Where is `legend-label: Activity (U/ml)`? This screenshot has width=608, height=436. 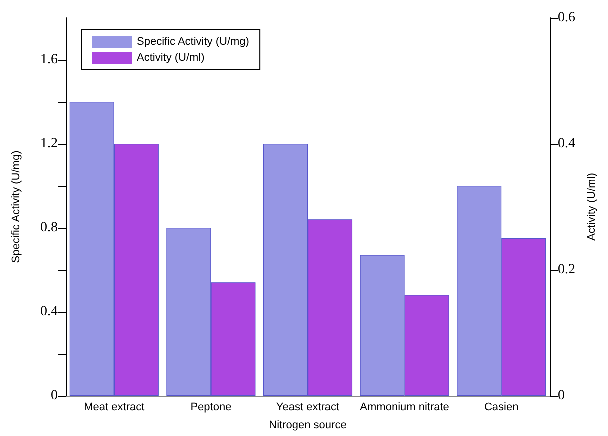
legend-label: Activity (U/ml) is located at coordinates (171, 58).